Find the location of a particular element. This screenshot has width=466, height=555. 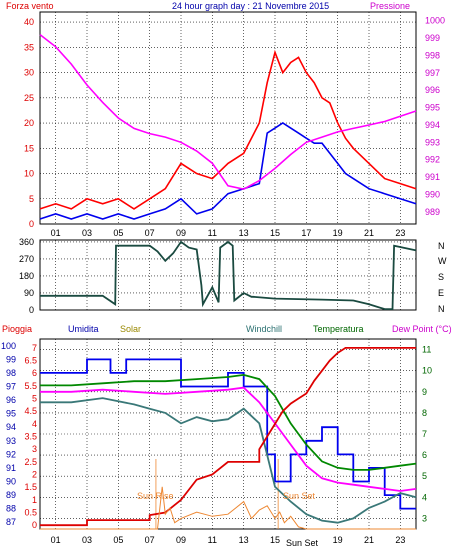

legend-solar: Solar is located at coordinates (130, 329).